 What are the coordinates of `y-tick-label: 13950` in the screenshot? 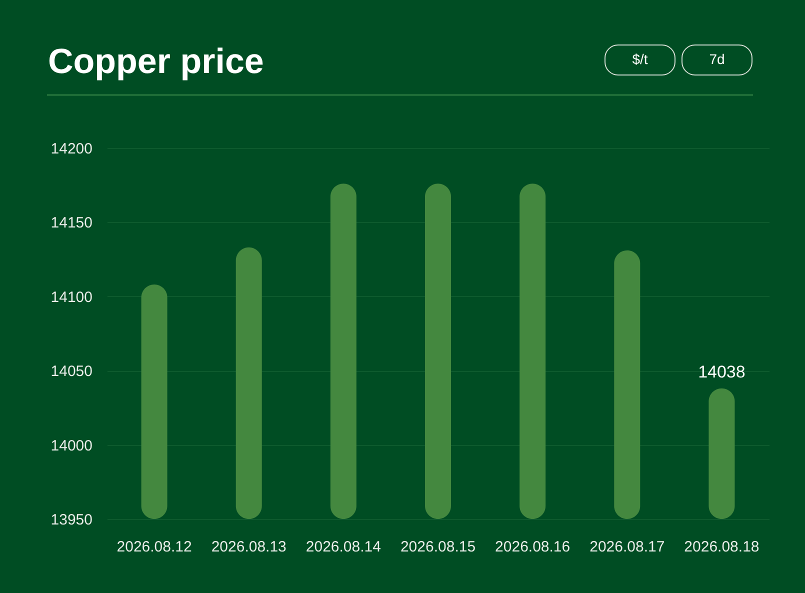 It's located at (71, 520).